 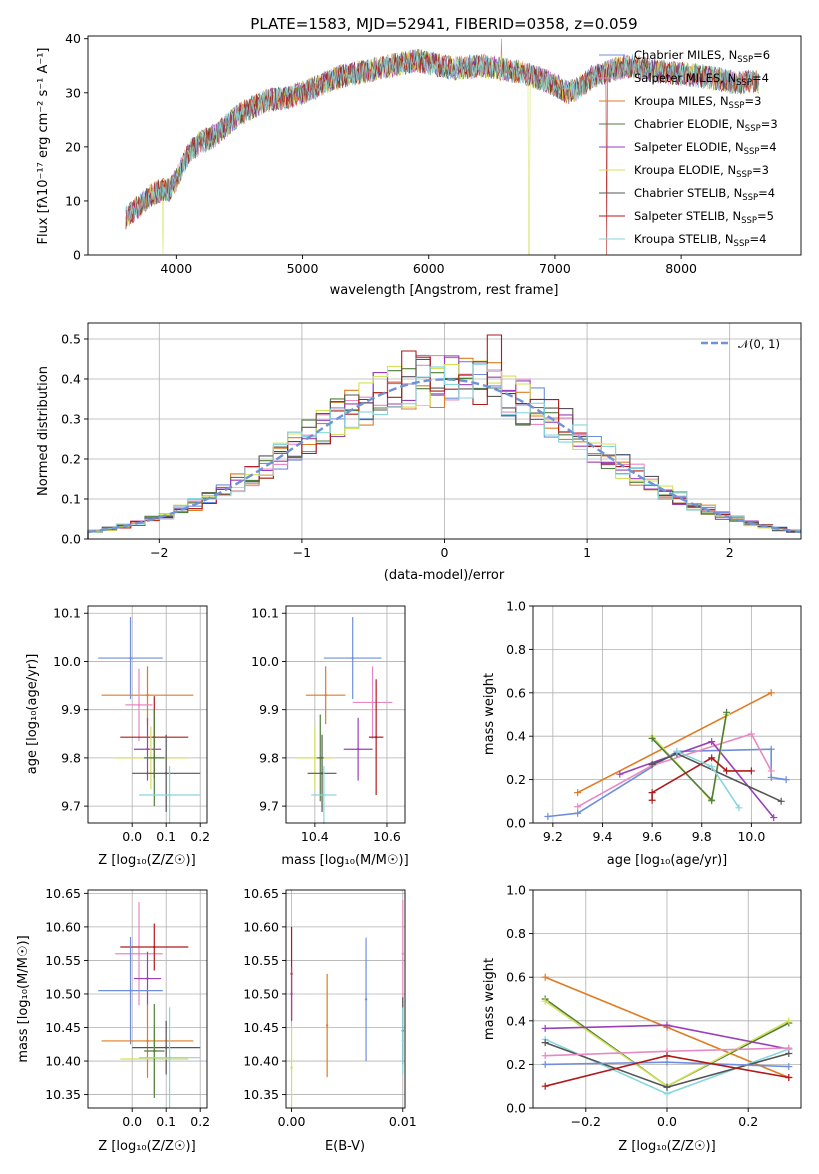 What do you see at coordinates (444, 290) in the screenshot?
I see `spectrum-x-label: wavelength [Angstrom, rest frame]` at bounding box center [444, 290].